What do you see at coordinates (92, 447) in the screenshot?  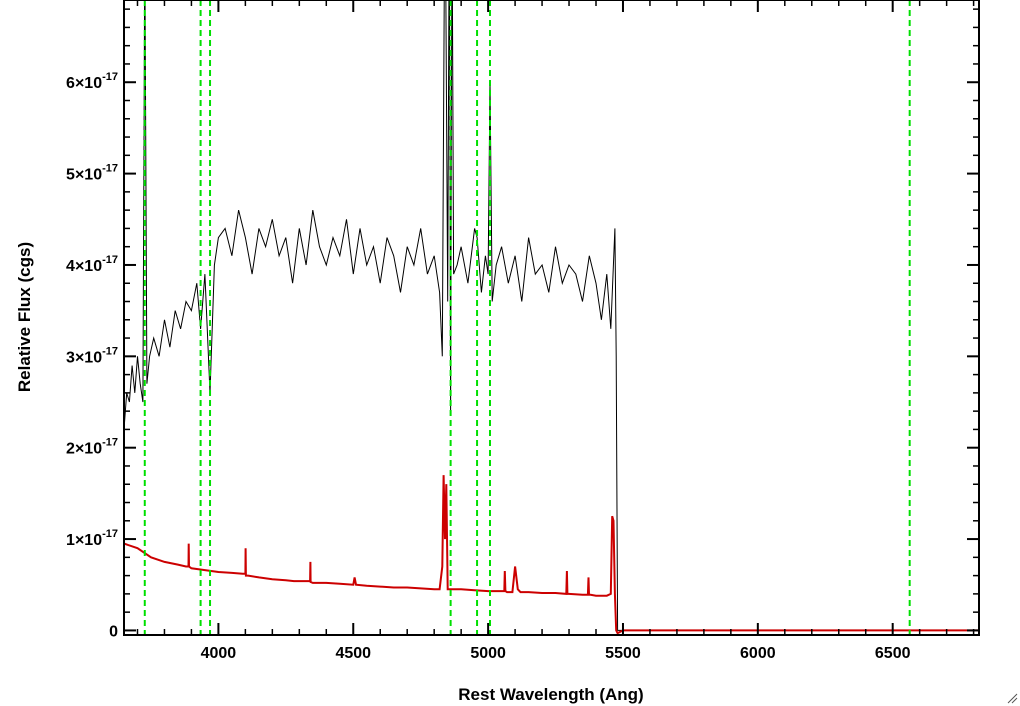 I see `y-tick-label: 2×10⁻¹⁷` at bounding box center [92, 447].